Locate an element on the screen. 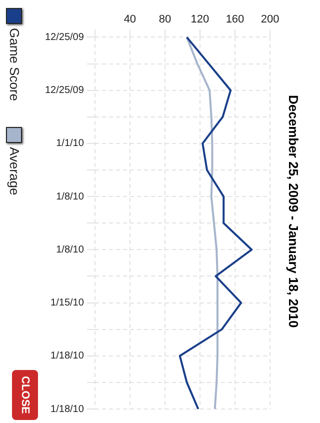 The width and height of the screenshot is (320, 423). x-tick-label: 40 is located at coordinates (130, 20).